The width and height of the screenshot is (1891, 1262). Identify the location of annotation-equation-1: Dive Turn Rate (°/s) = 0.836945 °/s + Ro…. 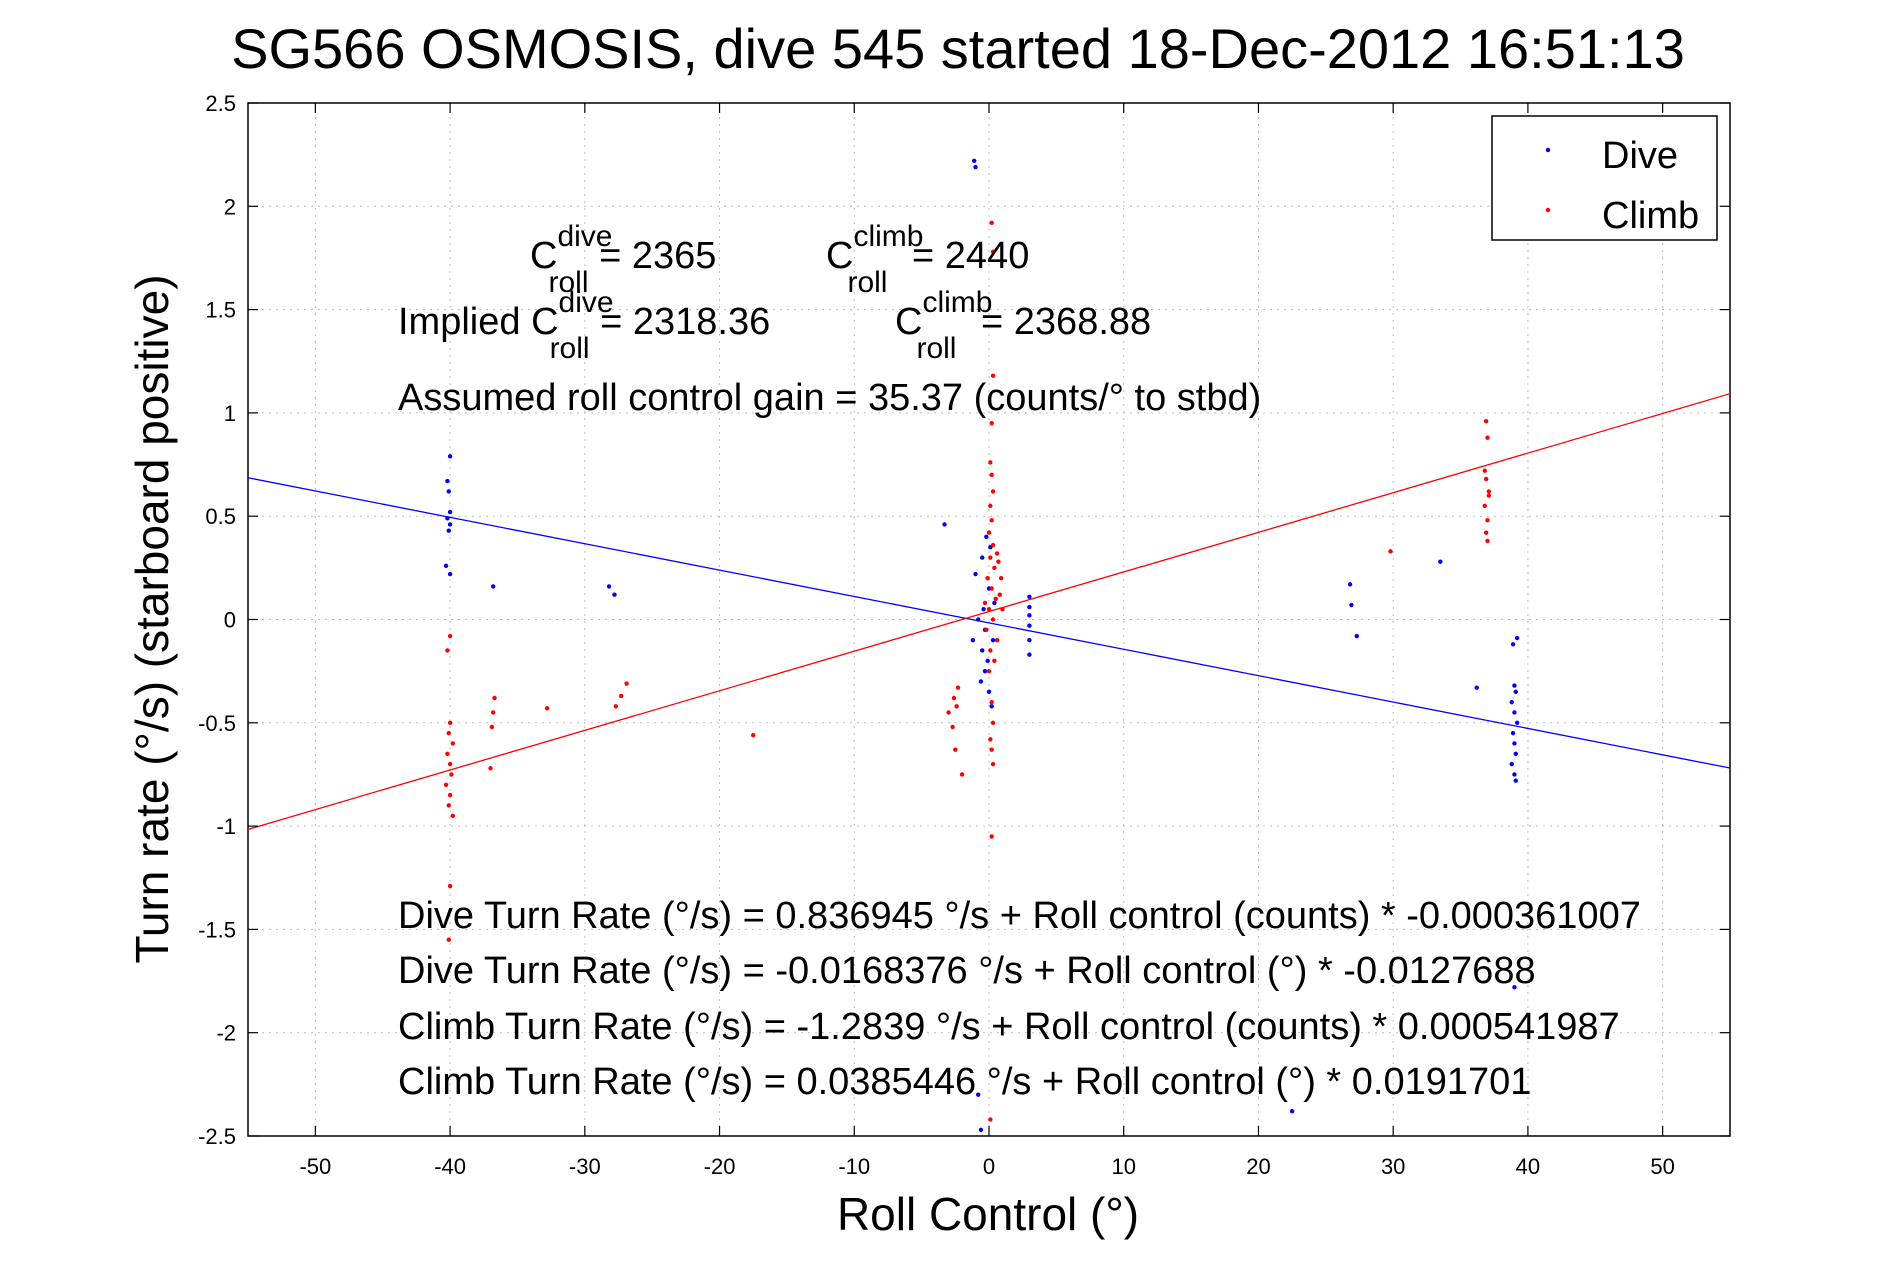
(1019, 916).